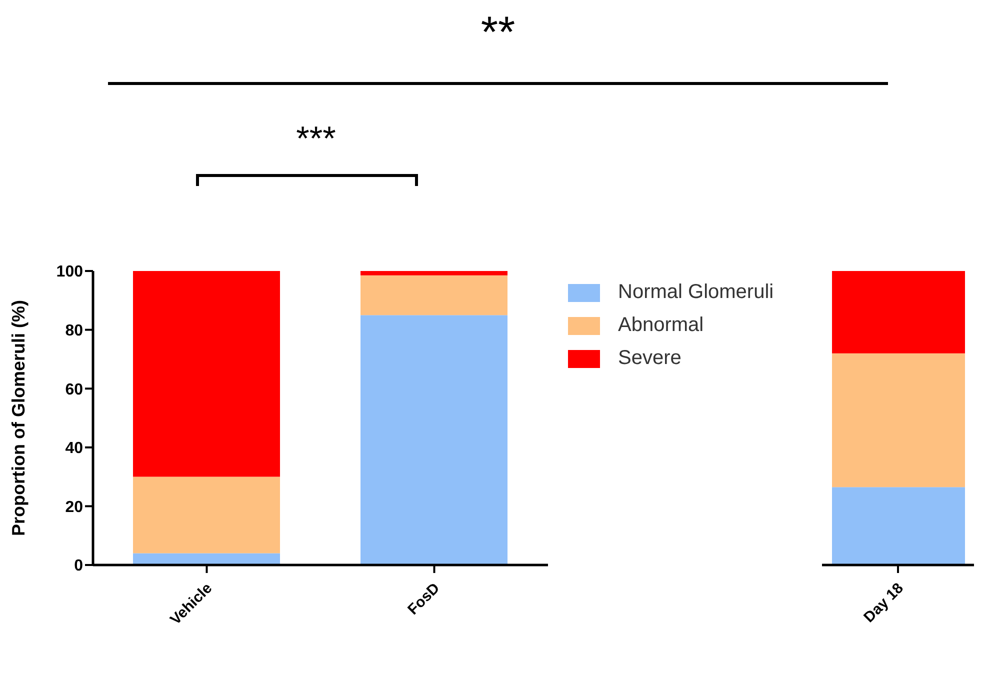 The image size is (982, 683). What do you see at coordinates (650, 358) in the screenshot?
I see `legend-label: Severe` at bounding box center [650, 358].